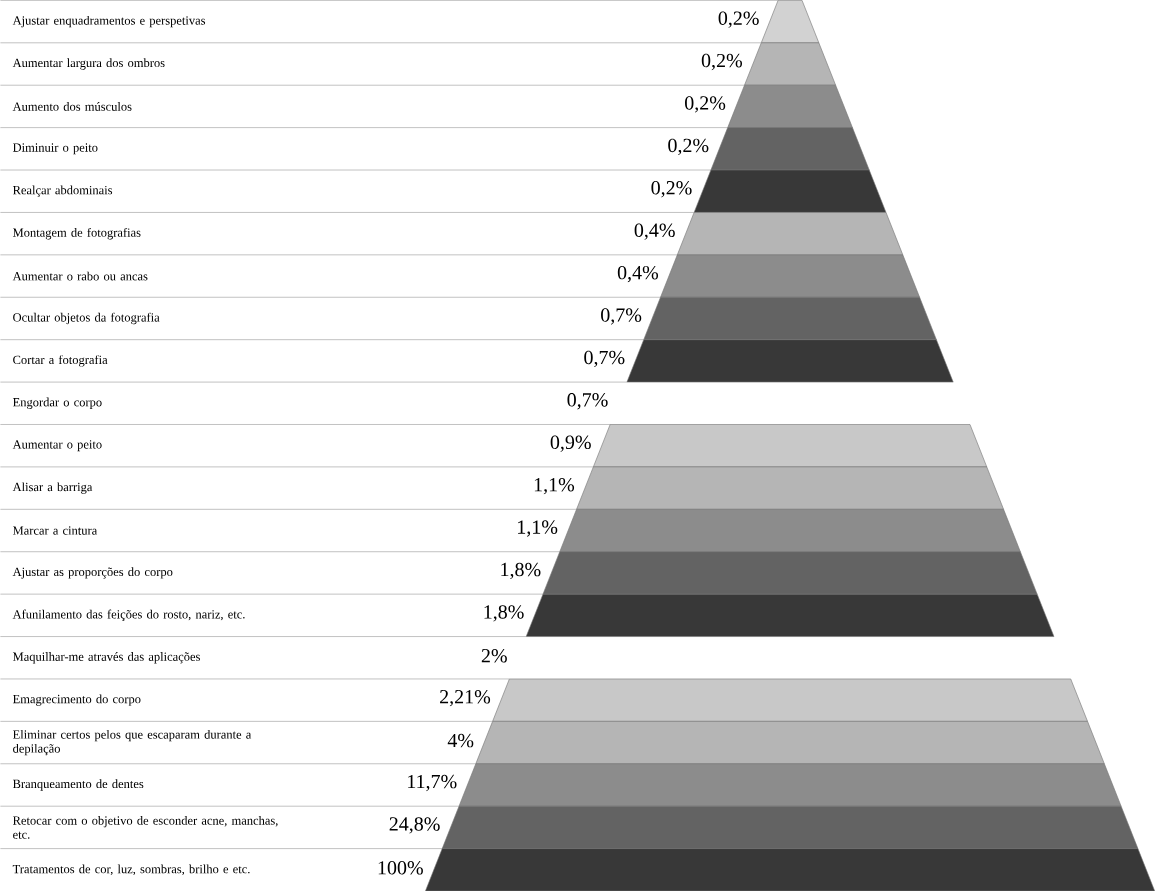  Describe the element at coordinates (88, 64) in the screenshot. I see `category-label: Aumentar largura dos ombros` at that location.